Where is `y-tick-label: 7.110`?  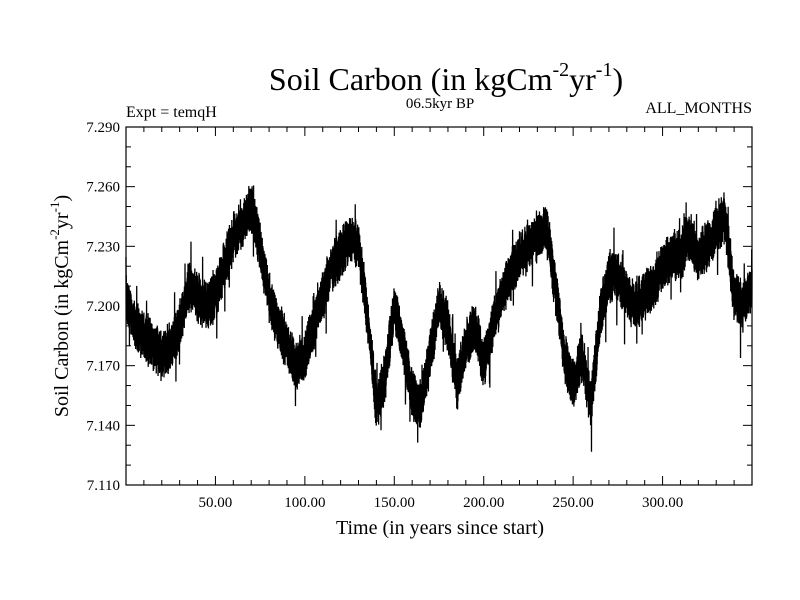
y-tick-label: 7.110 is located at coordinates (103, 486).